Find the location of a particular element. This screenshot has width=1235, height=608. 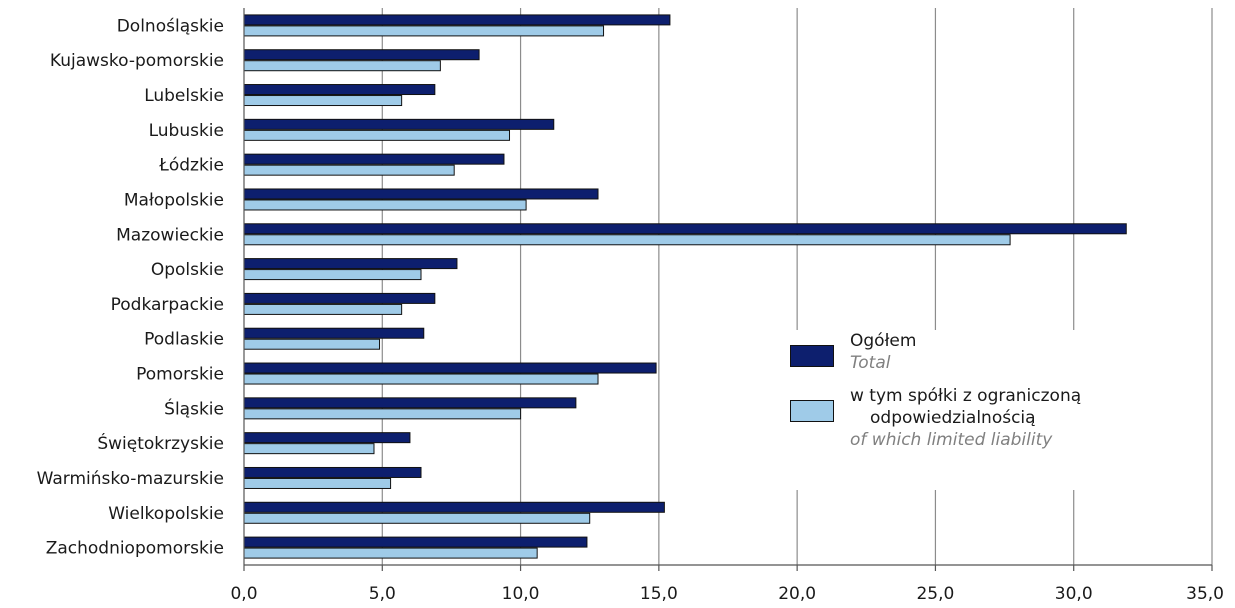

x-tick-label-6: 30,0 is located at coordinates (1074, 594).